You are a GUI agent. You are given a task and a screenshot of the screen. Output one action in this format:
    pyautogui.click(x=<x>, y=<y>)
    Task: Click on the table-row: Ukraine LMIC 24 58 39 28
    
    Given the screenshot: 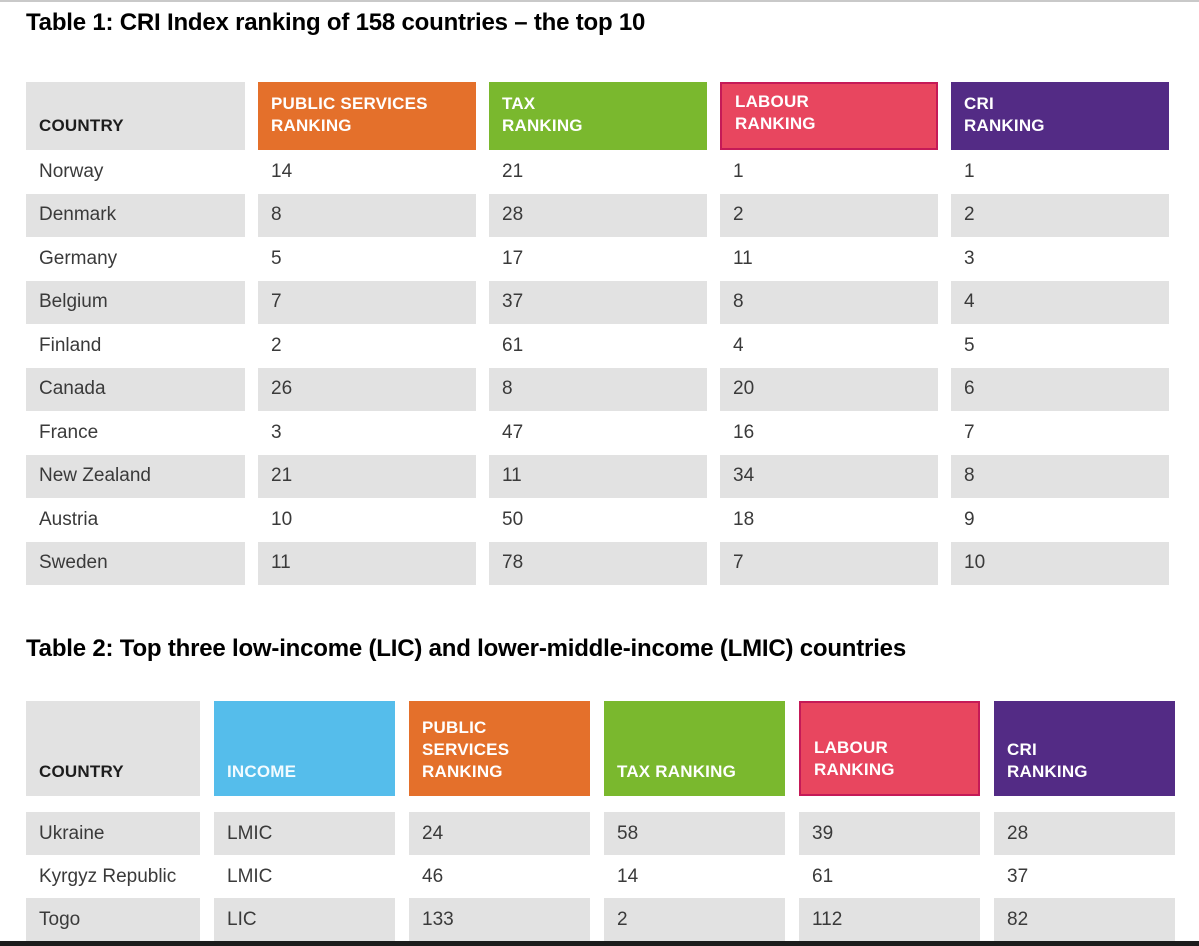 What is the action you would take?
    pyautogui.click(x=612, y=833)
    